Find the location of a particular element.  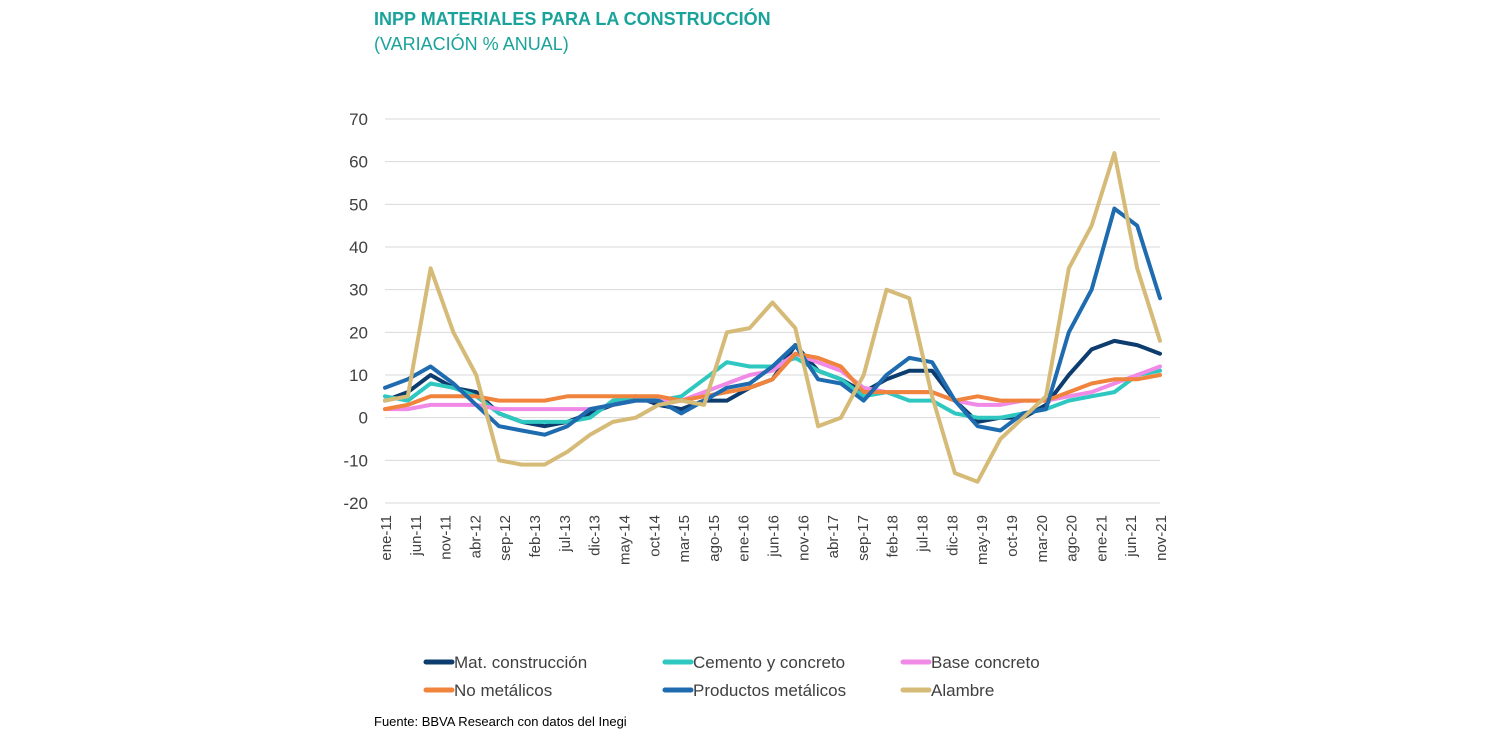

x-tick-label: mar-15 is located at coordinates (684, 539).